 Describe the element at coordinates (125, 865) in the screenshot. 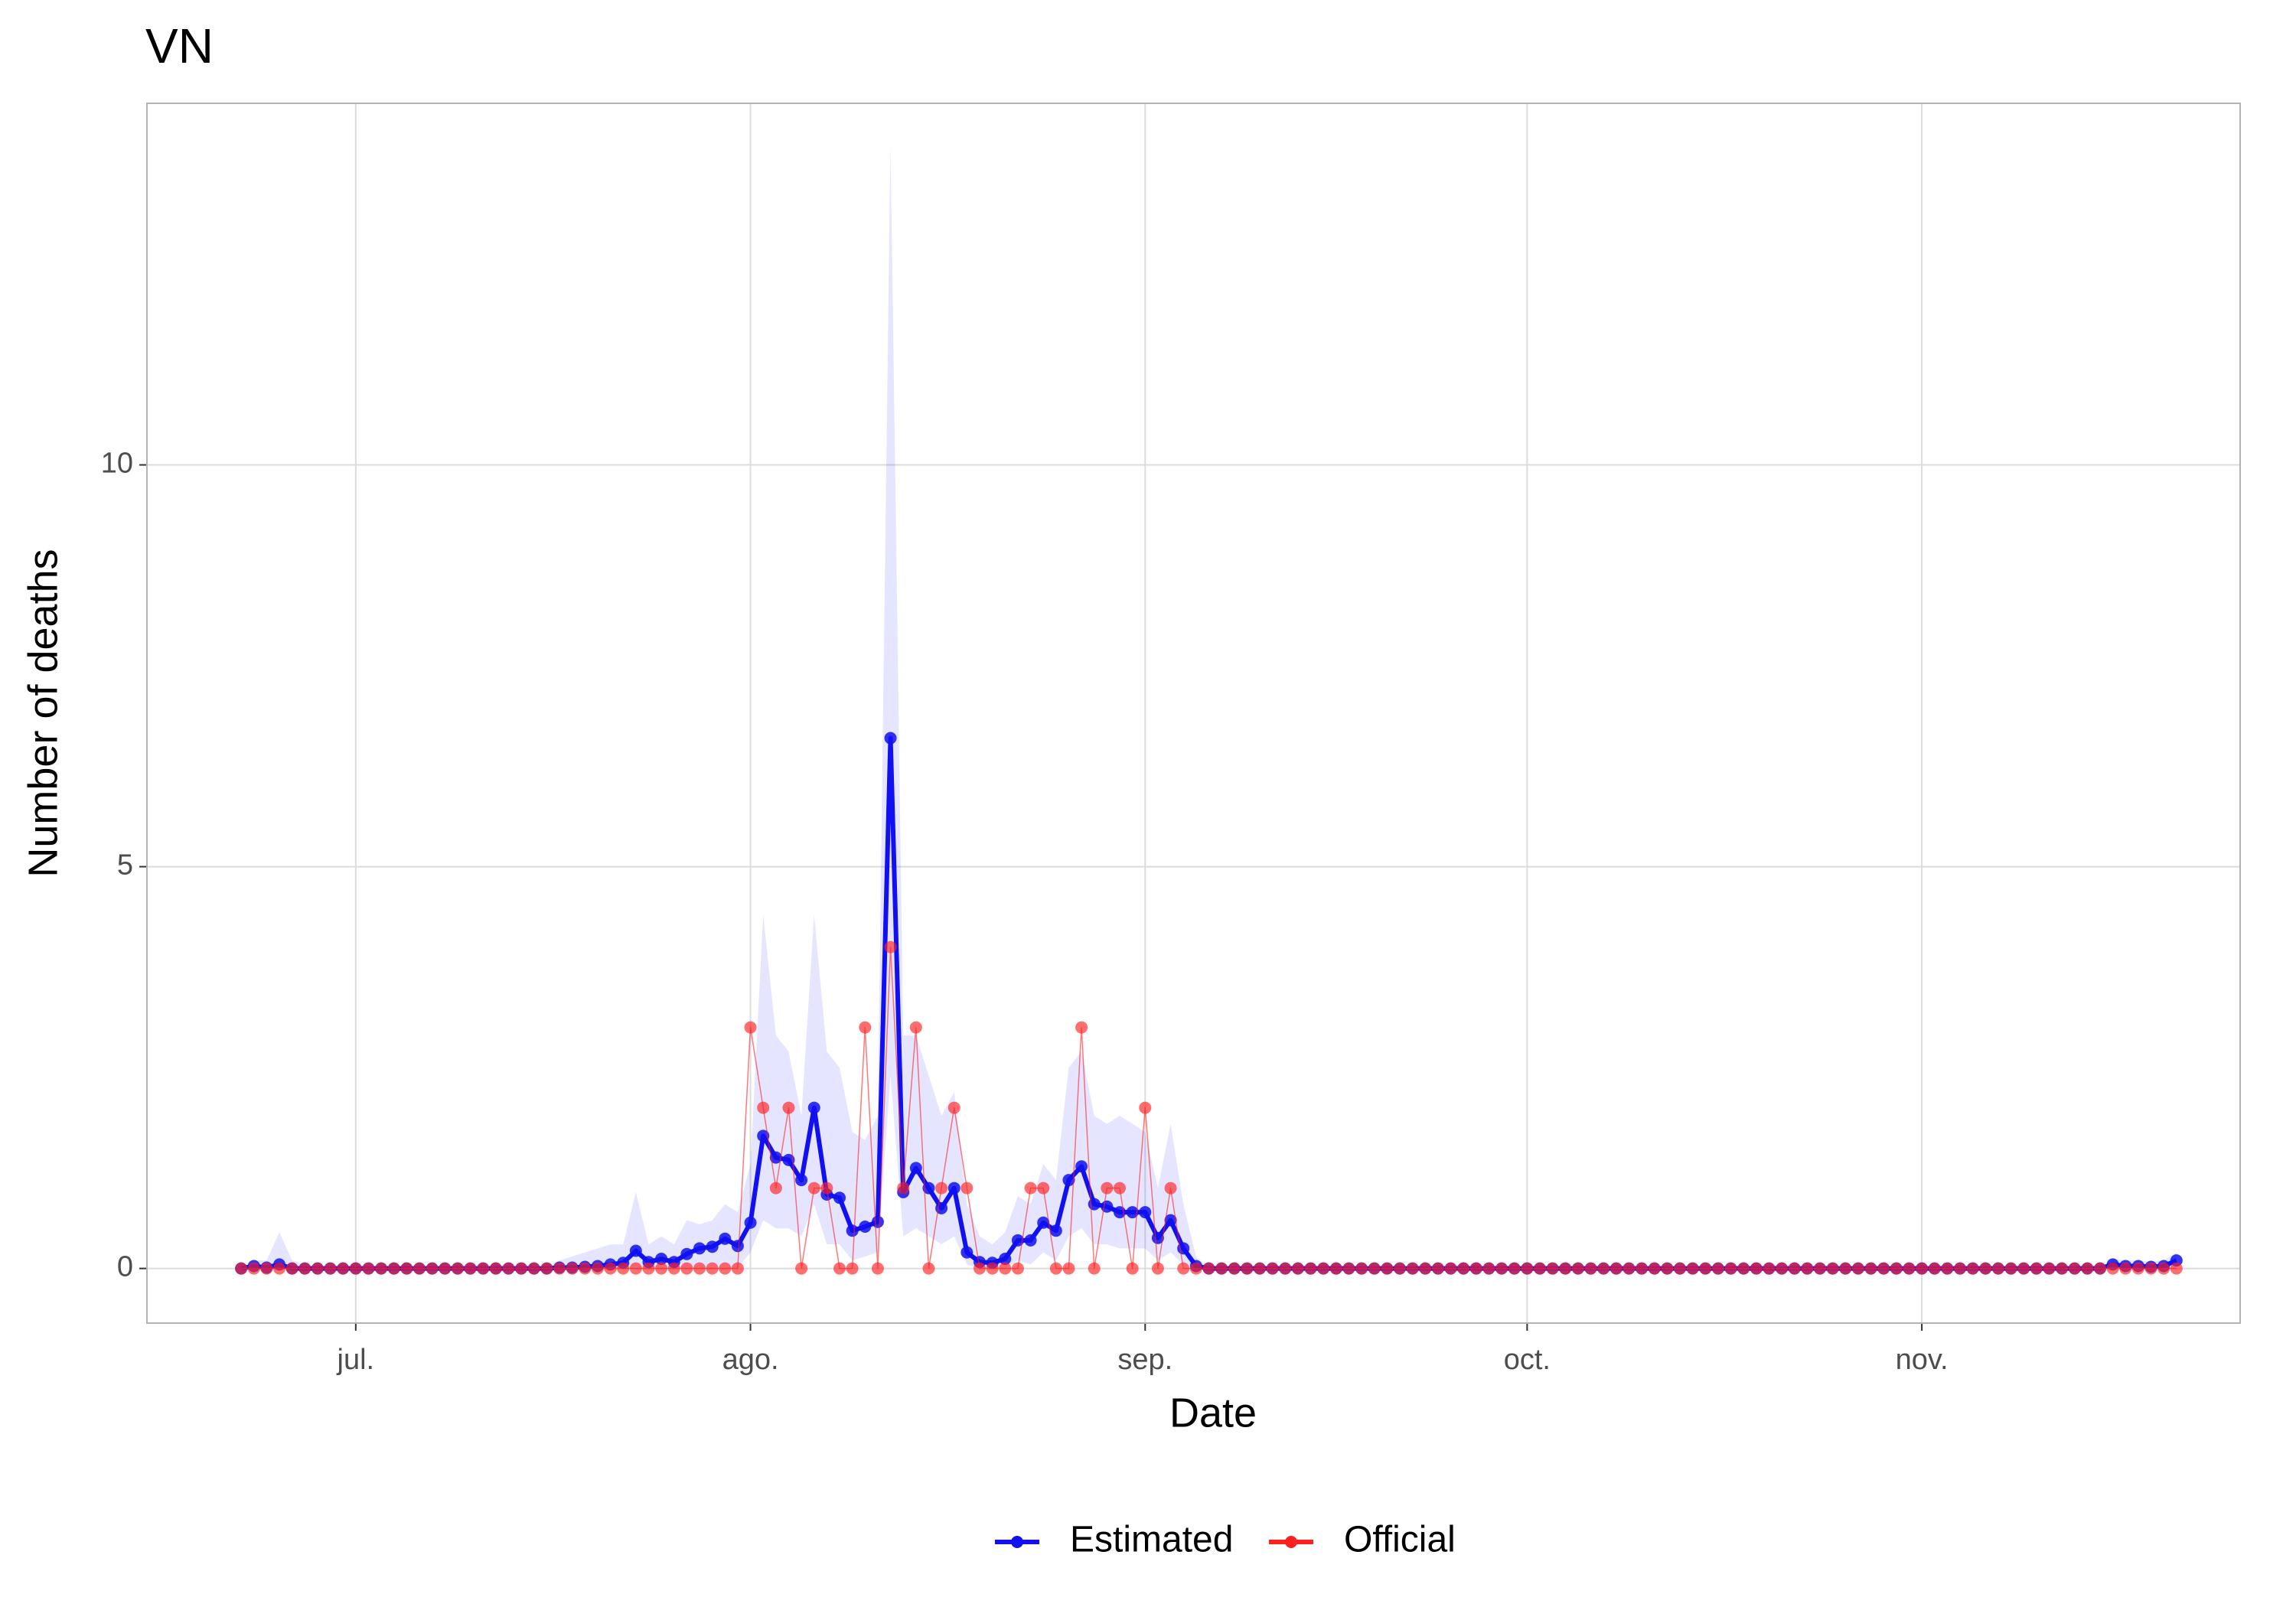

I see `y-tick-label: 5` at that location.